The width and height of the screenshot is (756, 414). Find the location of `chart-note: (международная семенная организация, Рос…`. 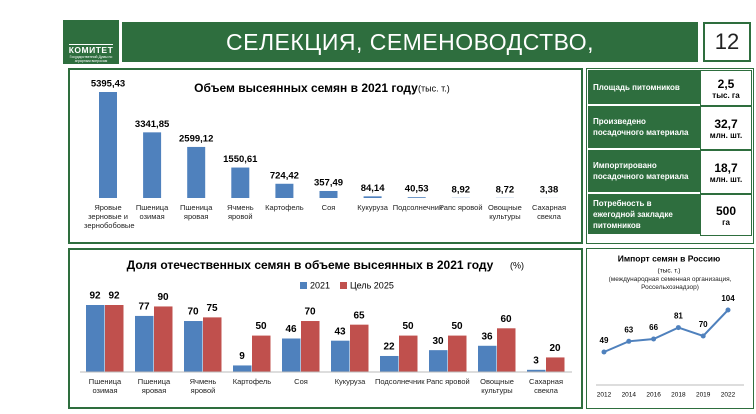

chart-note: (международная семенная организация, Рос… is located at coordinates (670, 283).